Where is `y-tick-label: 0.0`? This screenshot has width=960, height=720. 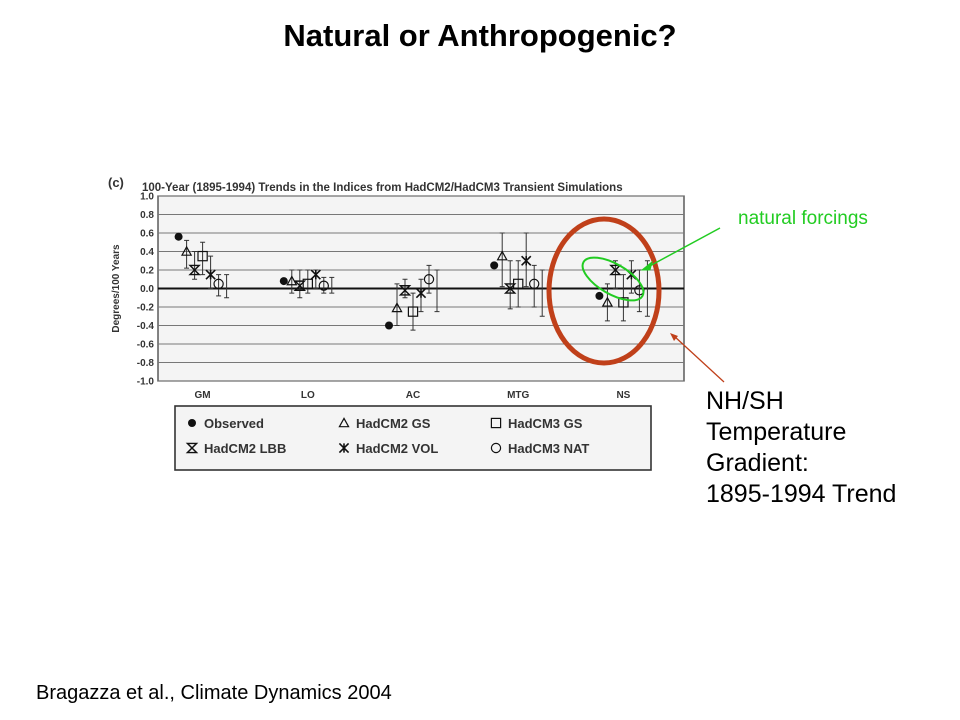
y-tick-label: 0.0 is located at coordinates (147, 289).